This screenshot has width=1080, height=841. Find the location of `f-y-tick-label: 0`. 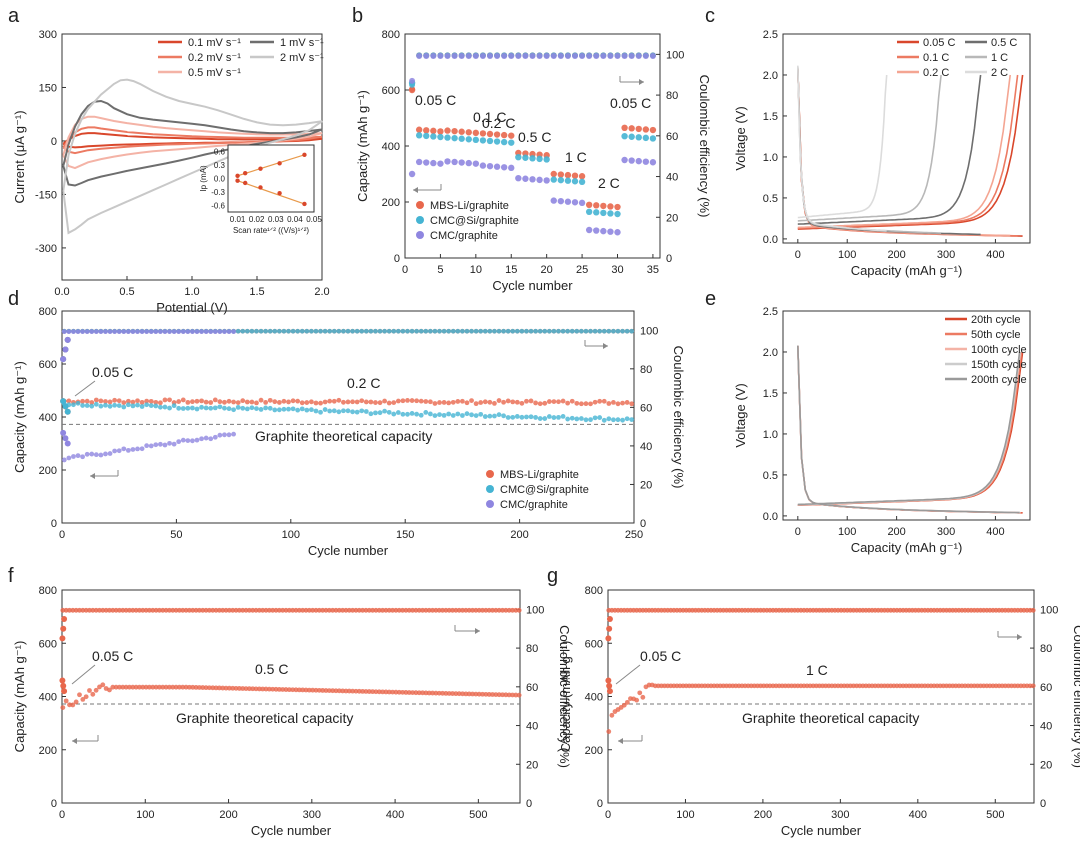

f-y-tick-label: 0 is located at coordinates (54, 804).